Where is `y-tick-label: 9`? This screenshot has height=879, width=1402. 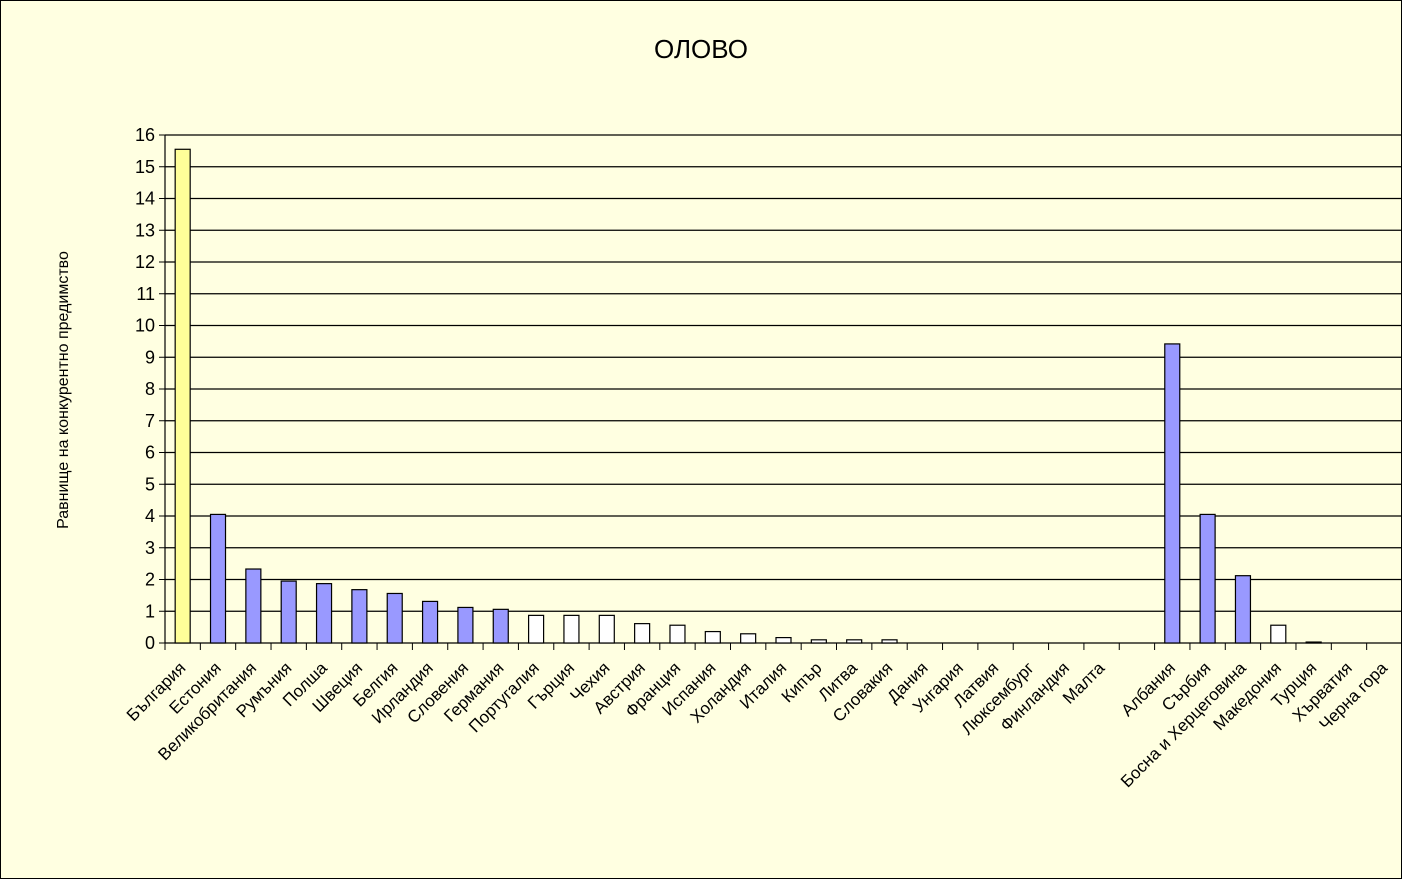
y-tick-label: 9 is located at coordinates (150, 357).